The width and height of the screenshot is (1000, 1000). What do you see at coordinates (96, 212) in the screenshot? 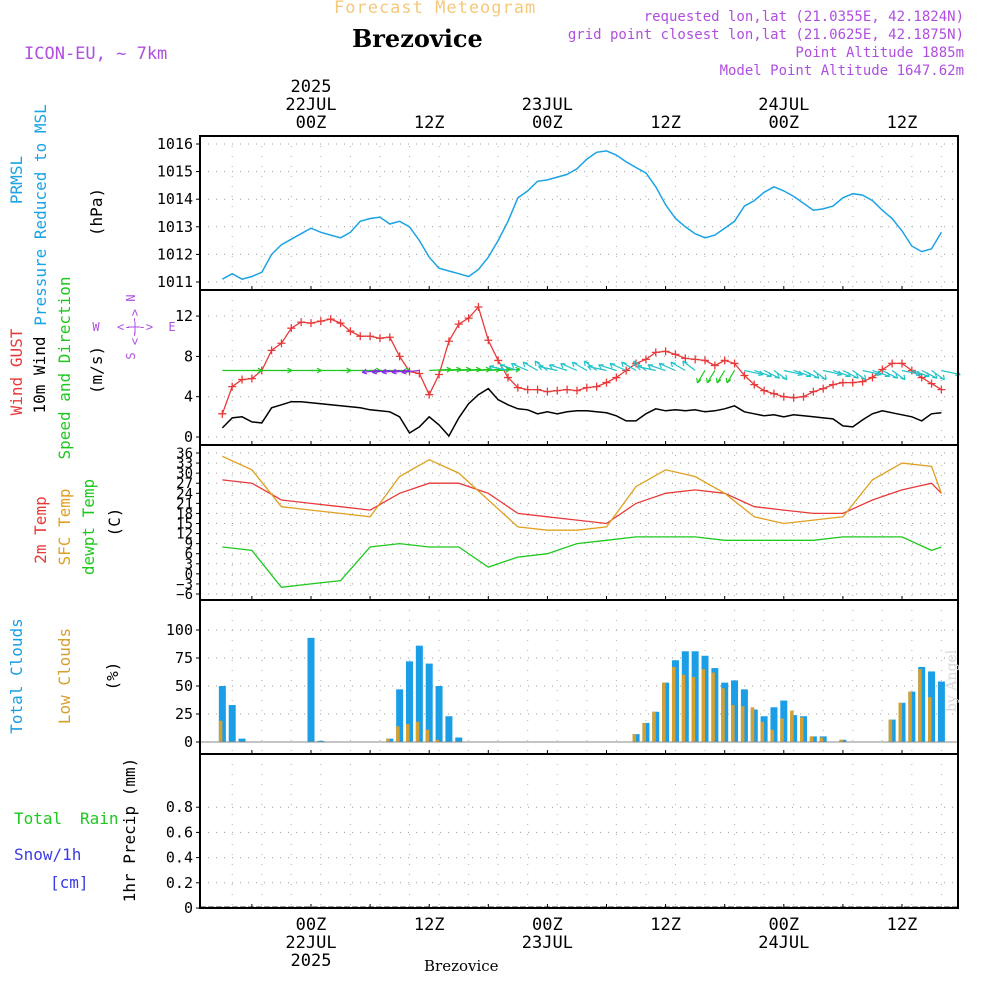
I see `pressure-unit-label: (hPa)` at bounding box center [96, 212].